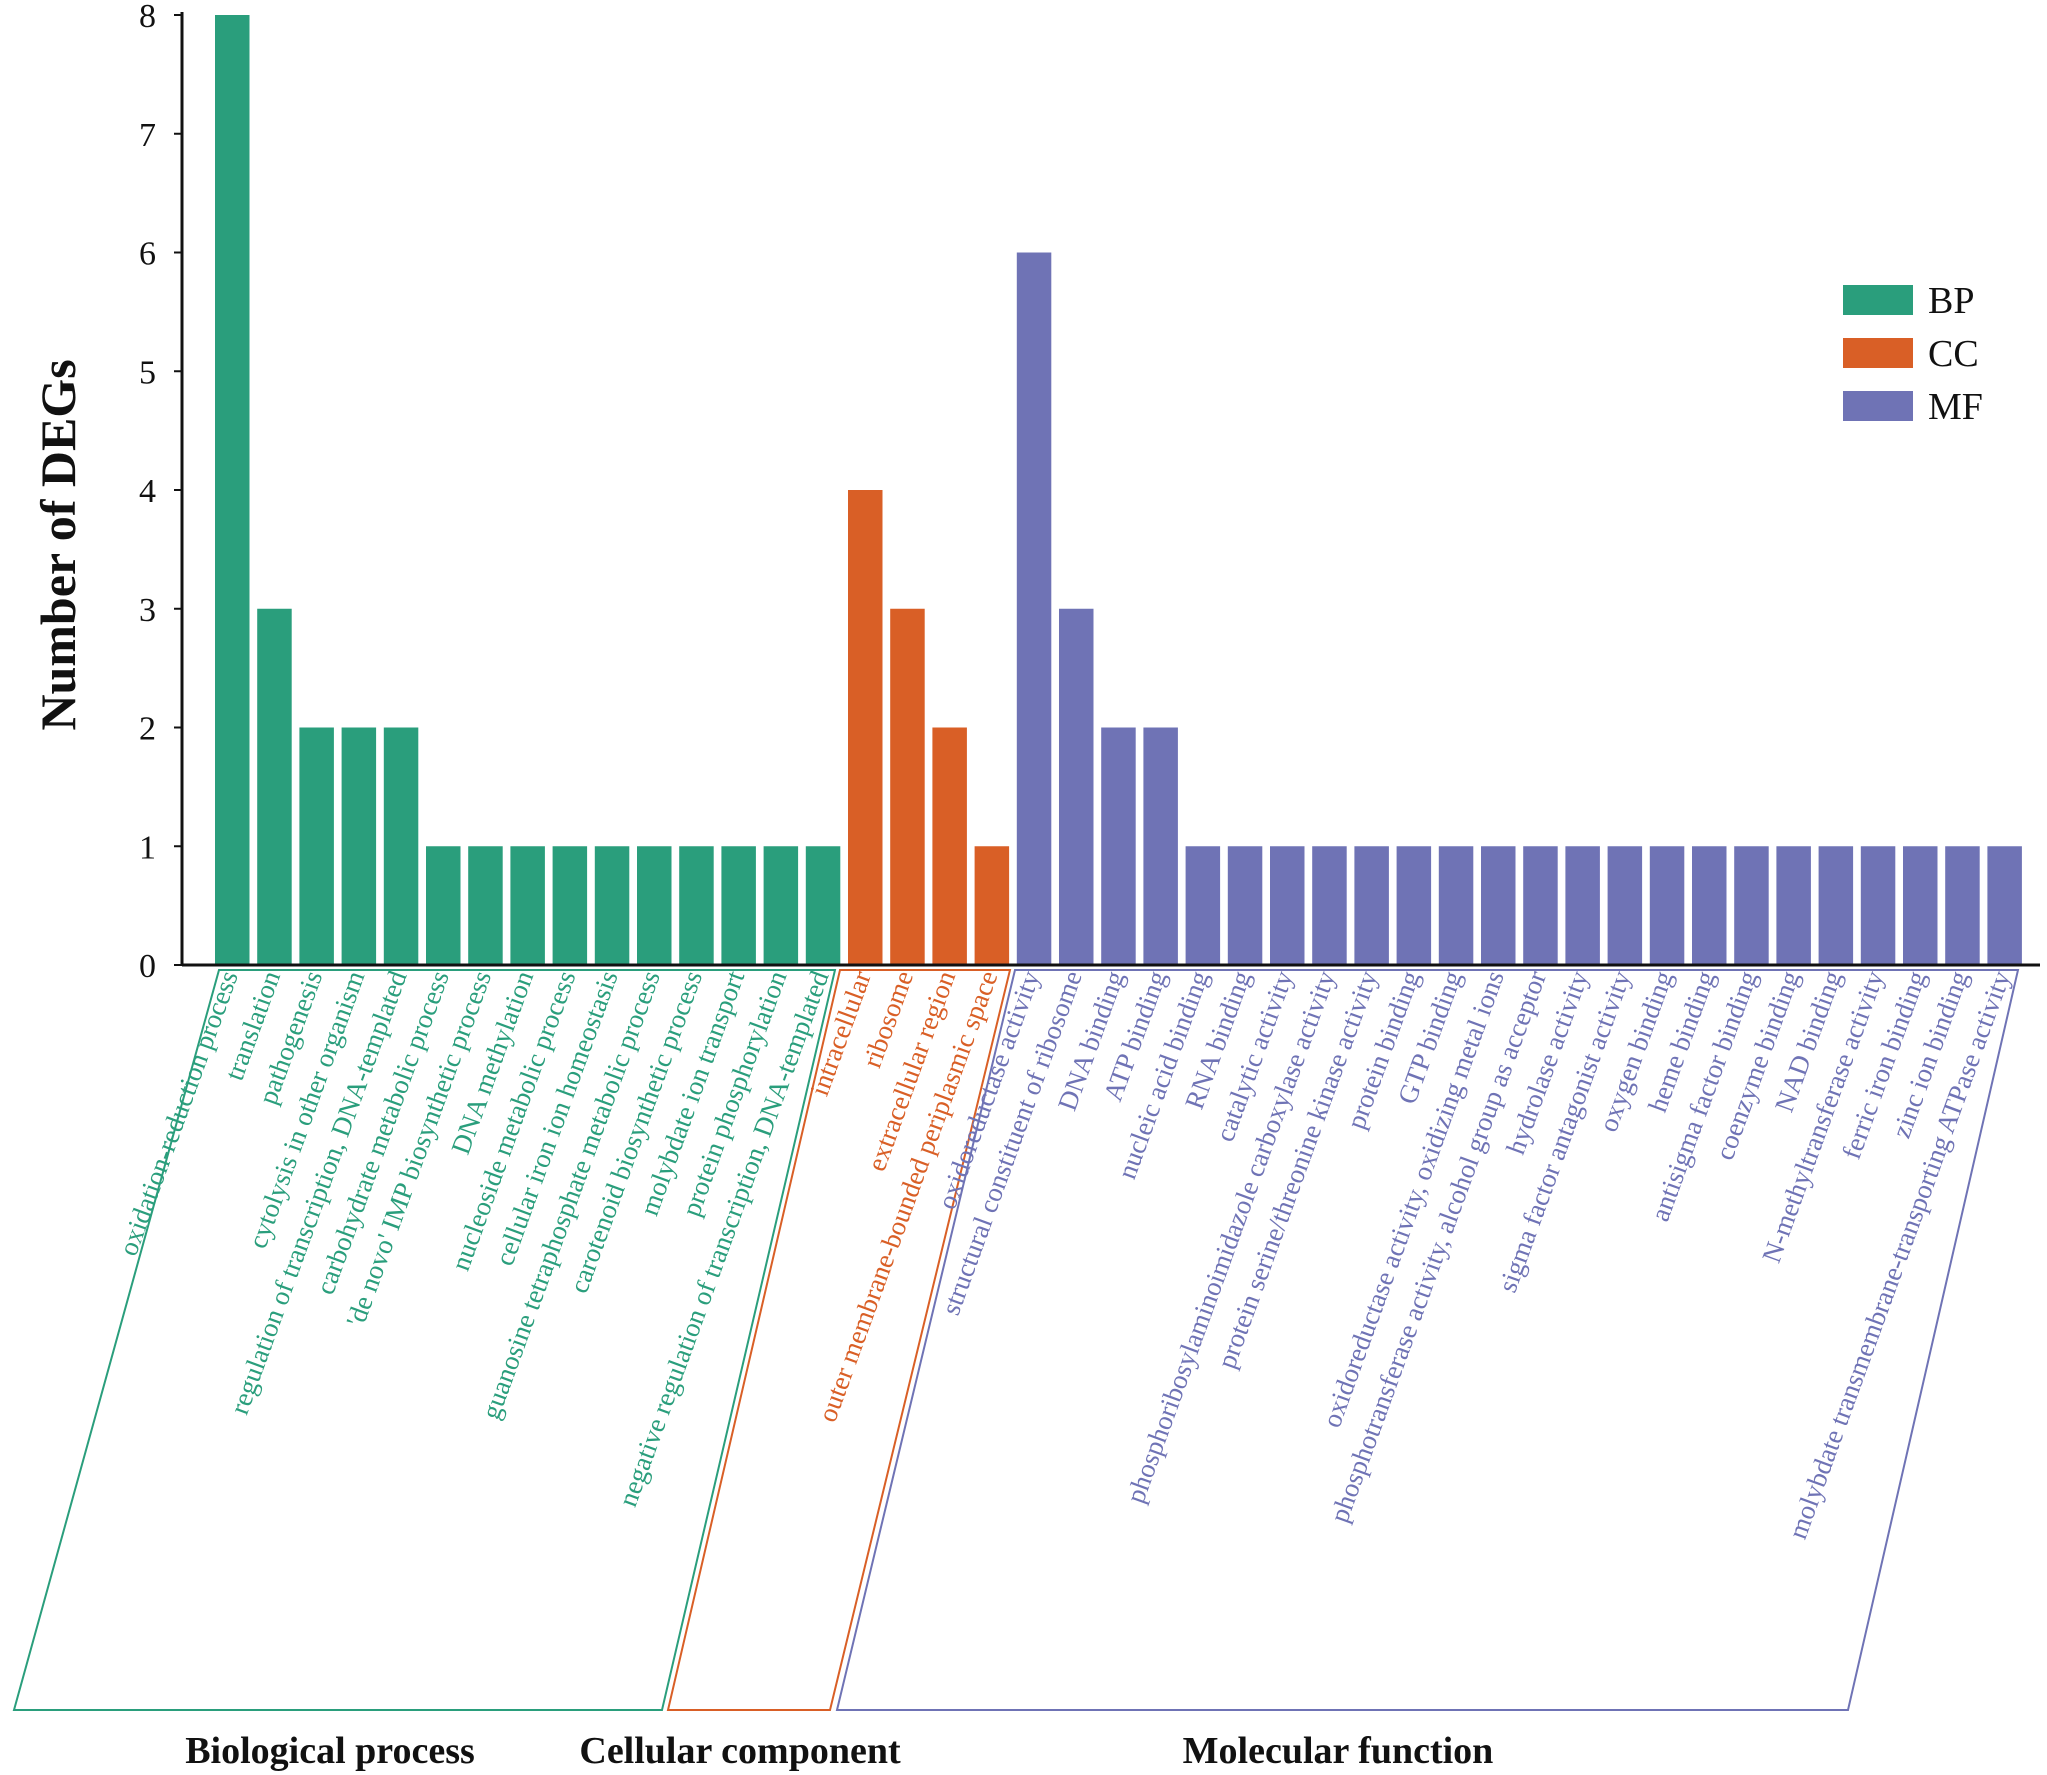 The height and width of the screenshot is (1775, 2047). I want to click on y-tick-label: 8, so click(147, 17).